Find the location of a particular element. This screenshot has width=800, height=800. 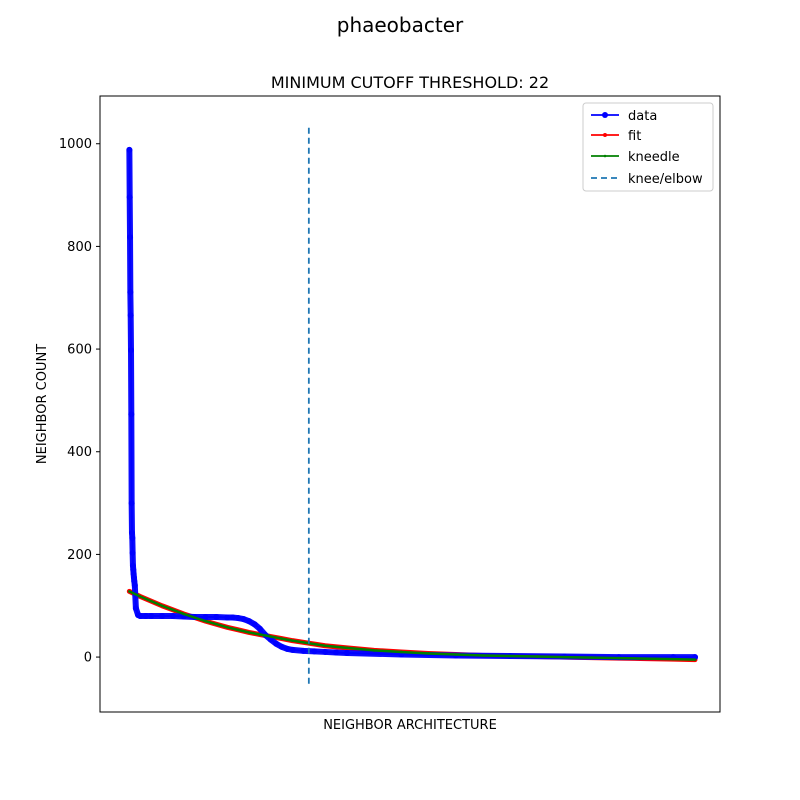

legend: data fit kneedle knee/elbow is located at coordinates (648, 147).